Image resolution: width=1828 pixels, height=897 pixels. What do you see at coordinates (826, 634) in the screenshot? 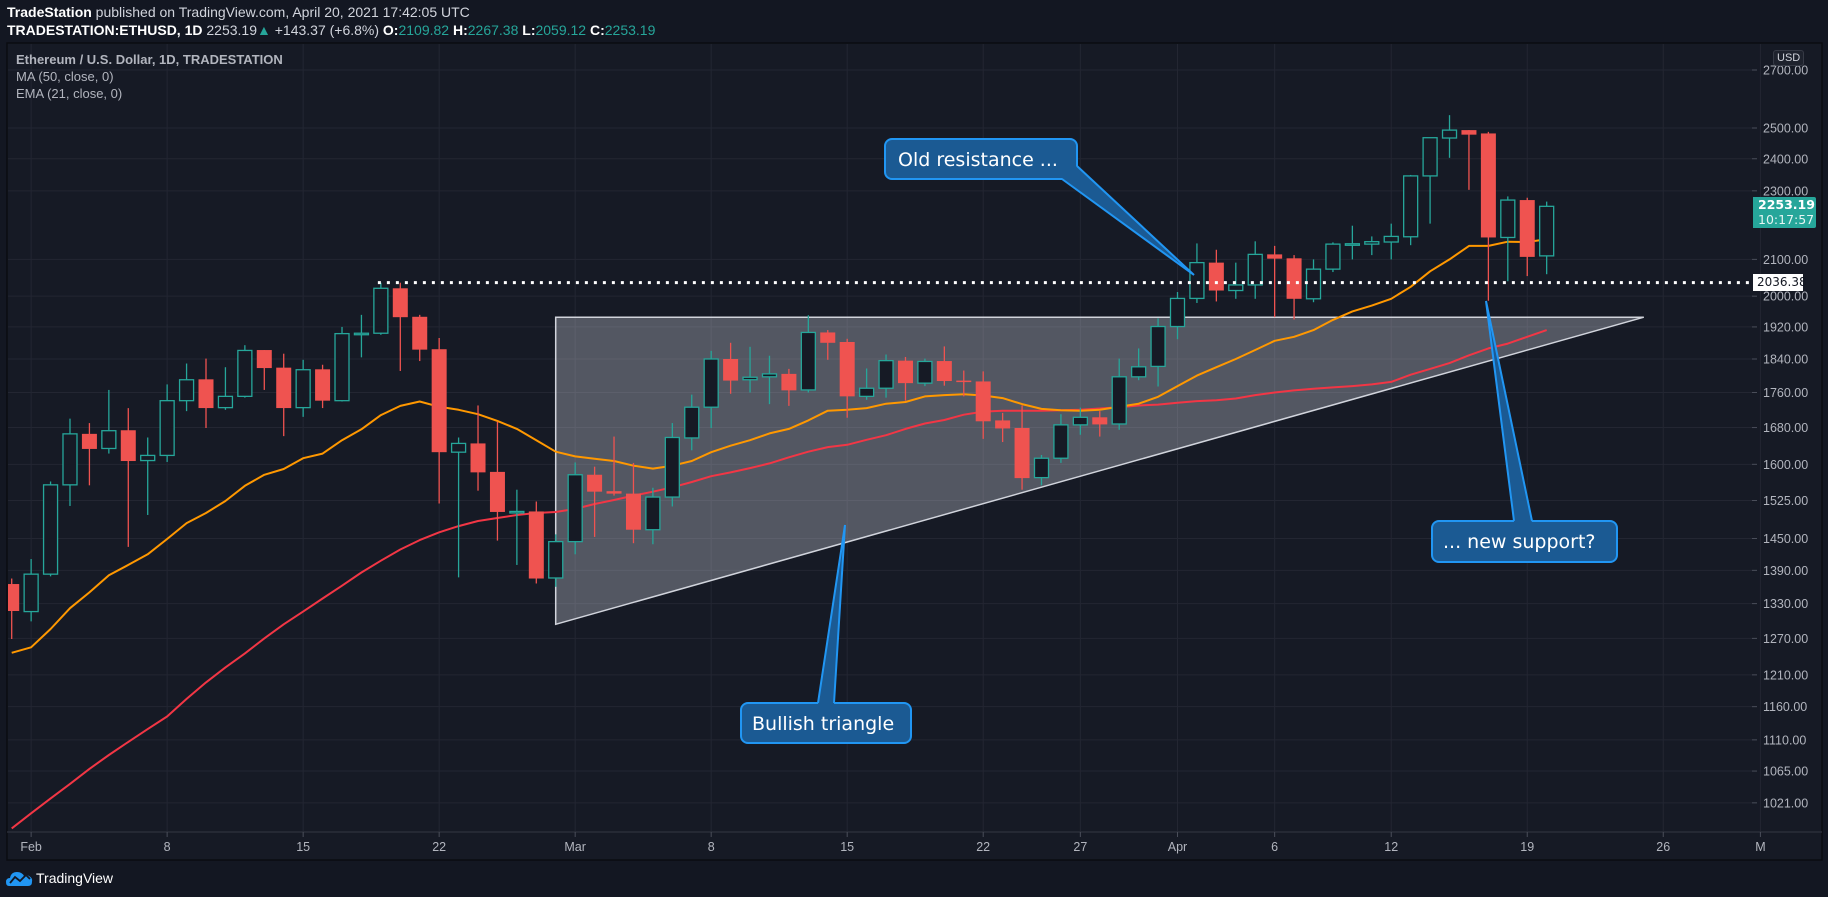
I see `callout-bullish-triangle: Bullish triangle` at bounding box center [826, 634].